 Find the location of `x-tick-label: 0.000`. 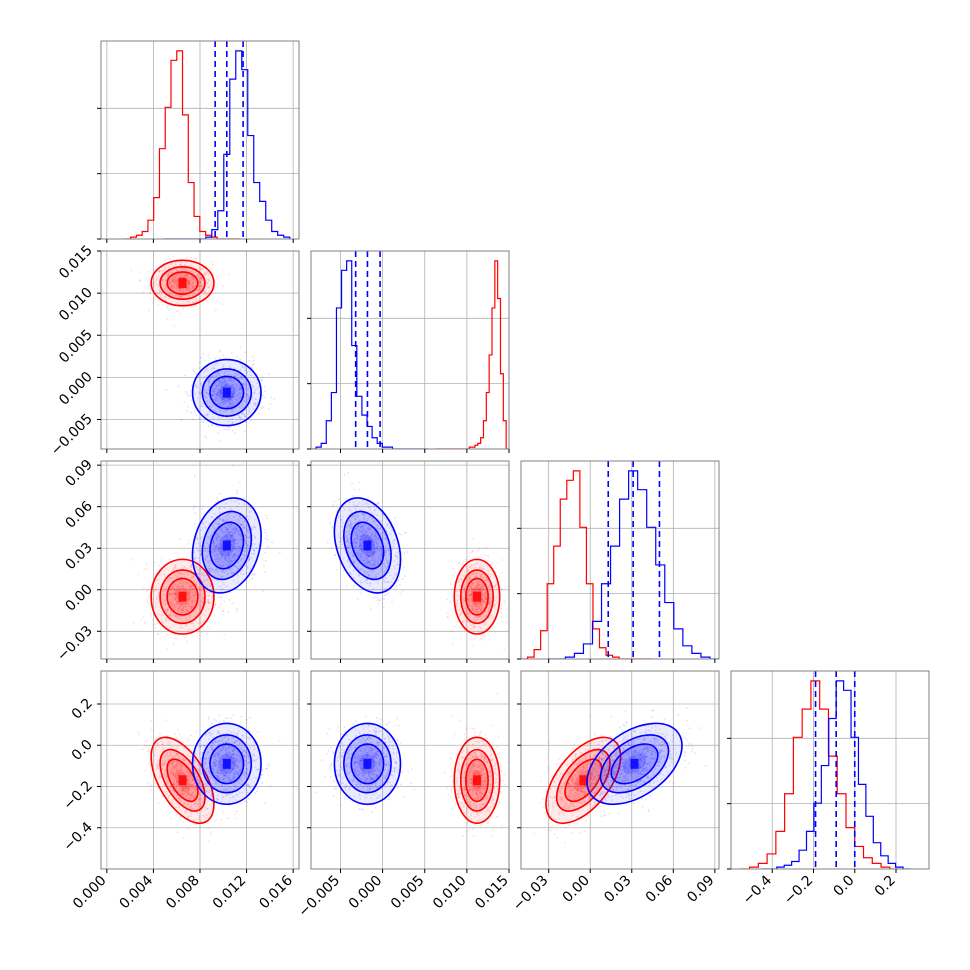

x-tick-label: 0.000 is located at coordinates (366, 893).